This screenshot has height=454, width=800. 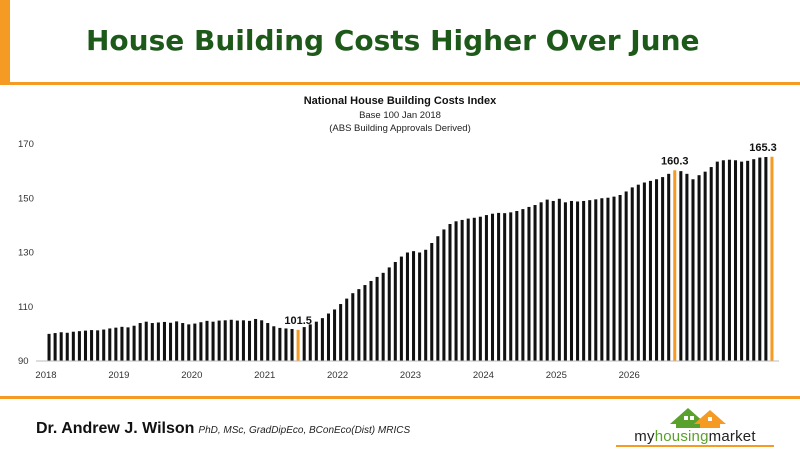 I want to click on y-axis: 90 110 130 150 170, so click(x=26, y=253).